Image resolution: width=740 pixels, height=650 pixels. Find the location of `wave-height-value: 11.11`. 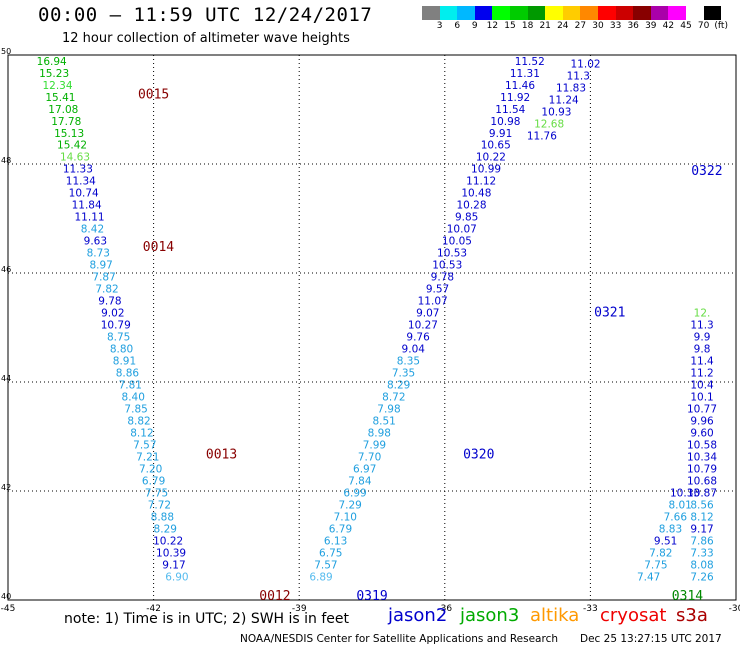

wave-height-value: 11.11 is located at coordinates (90, 218).